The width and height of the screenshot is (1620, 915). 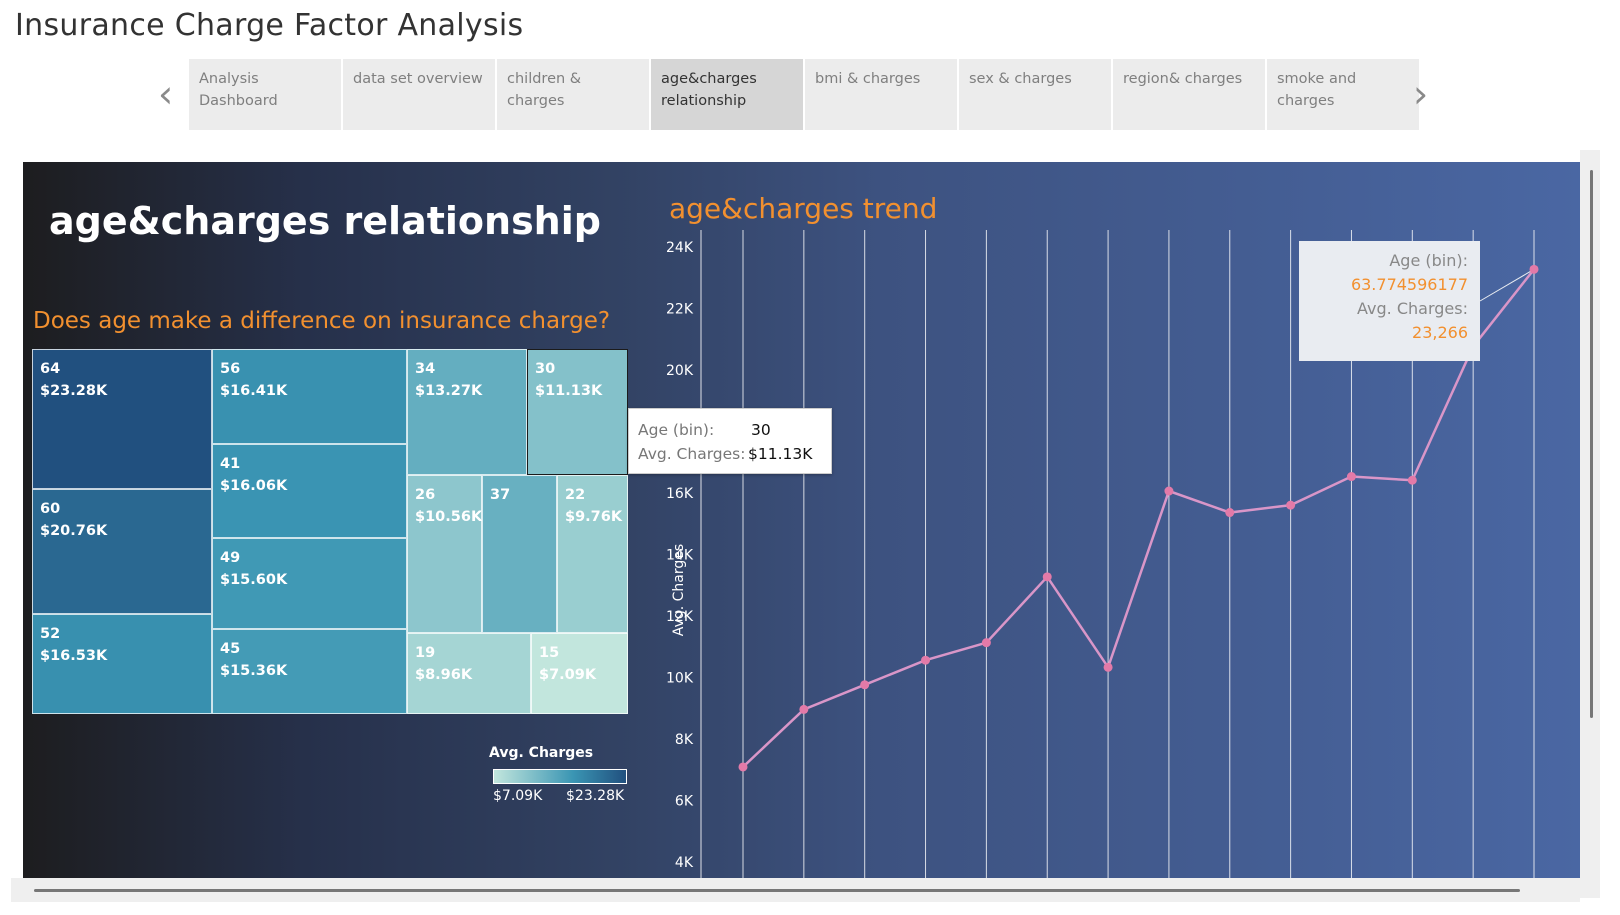 What do you see at coordinates (50, 509) in the screenshot?
I see `tile-age: 60` at bounding box center [50, 509].